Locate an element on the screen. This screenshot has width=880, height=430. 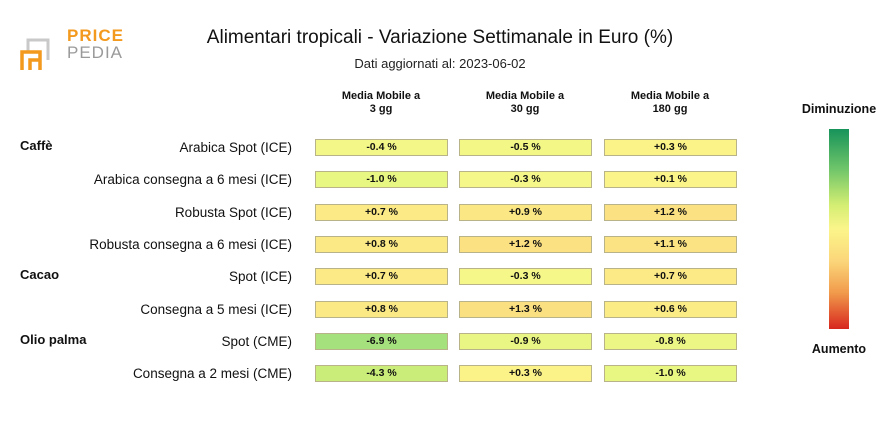
logo-text-pedia: PEDIA is located at coordinates (95, 52).